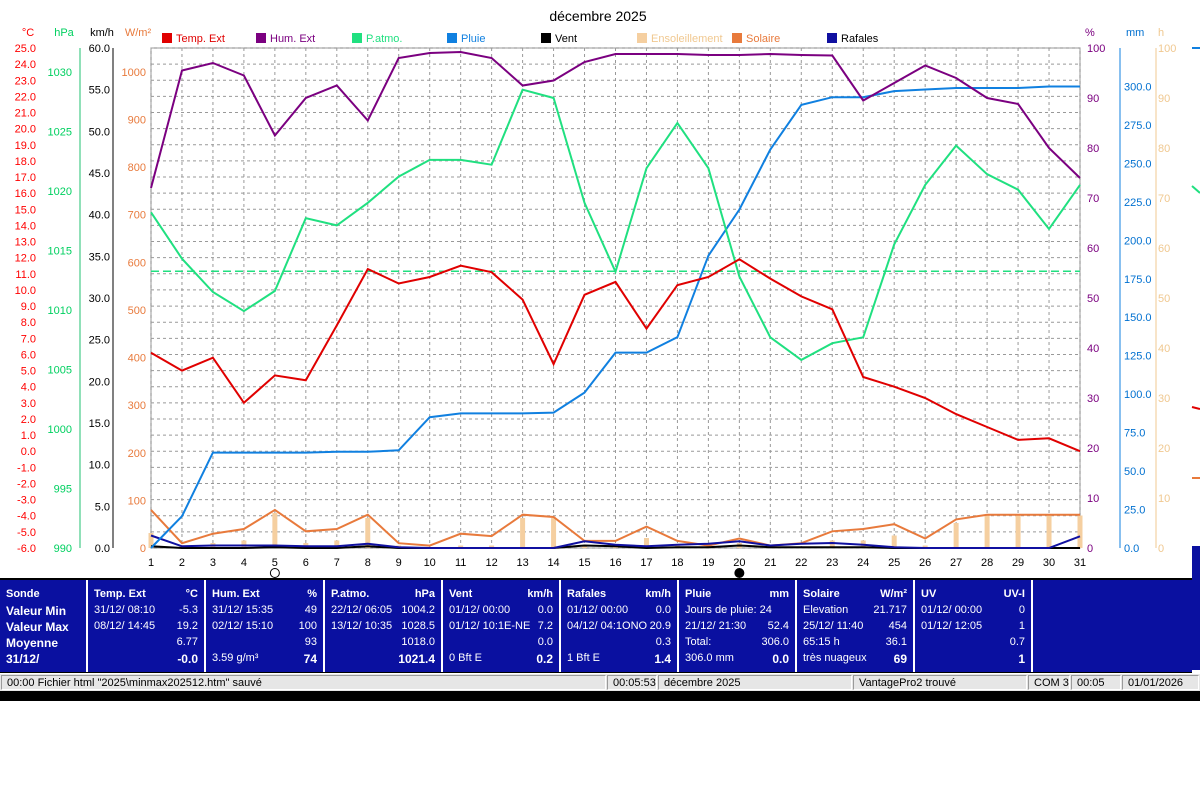 Image resolution: width=1200 pixels, height=787 pixels. Describe the element at coordinates (1195, 408) in the screenshot. I see `edge-mark` at that location.